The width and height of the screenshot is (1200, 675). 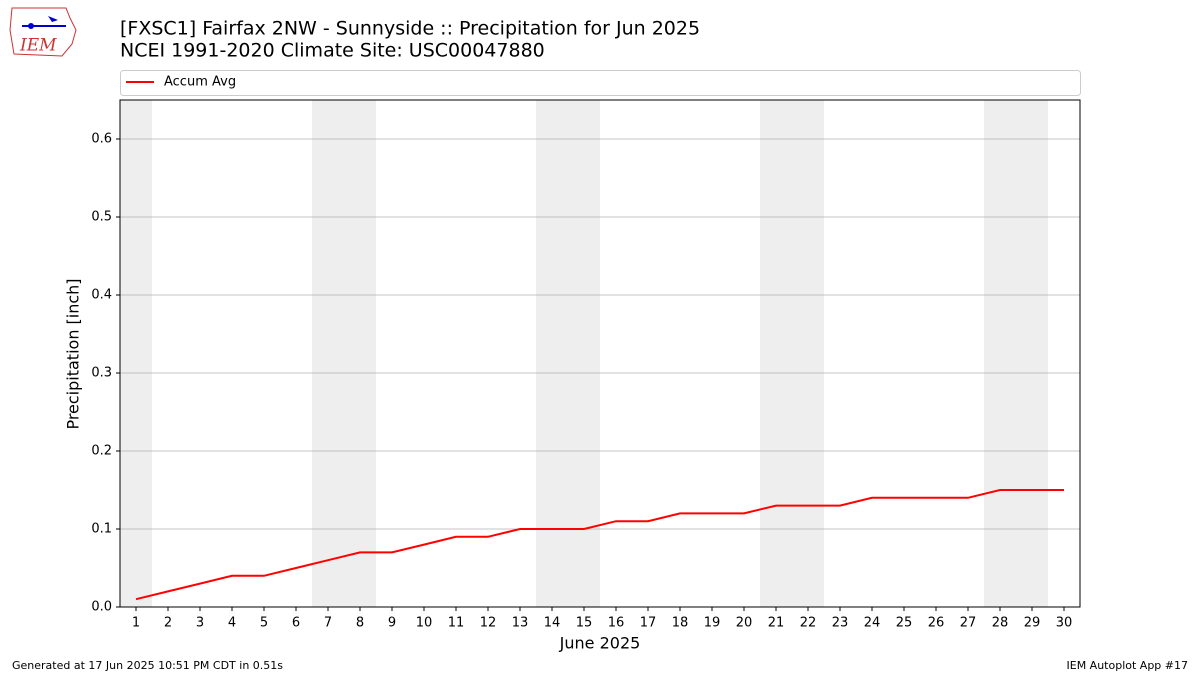 I want to click on y-tick-label: 0.3, so click(x=101, y=373).